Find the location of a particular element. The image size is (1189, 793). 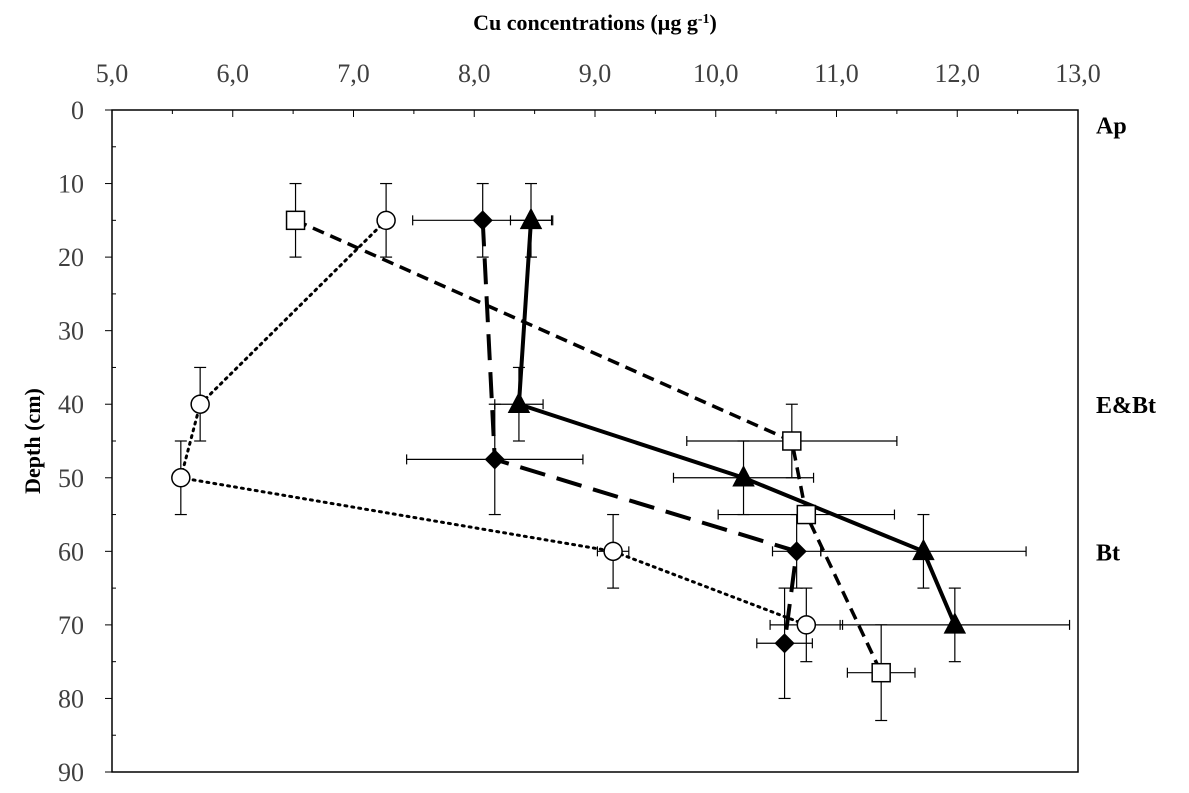

horizon-label: Ap is located at coordinates (1111, 127).